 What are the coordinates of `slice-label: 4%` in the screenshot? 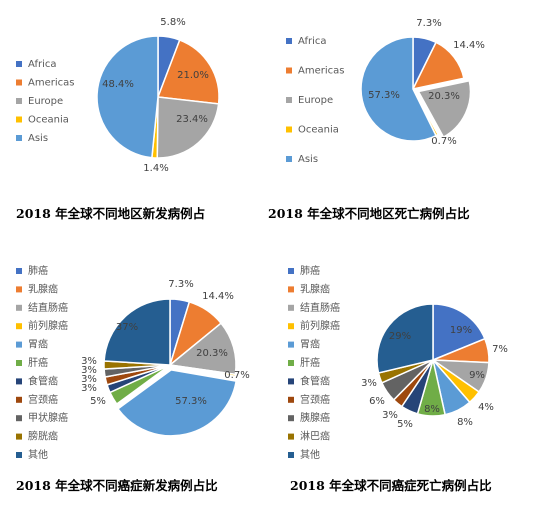 It's located at (486, 407).